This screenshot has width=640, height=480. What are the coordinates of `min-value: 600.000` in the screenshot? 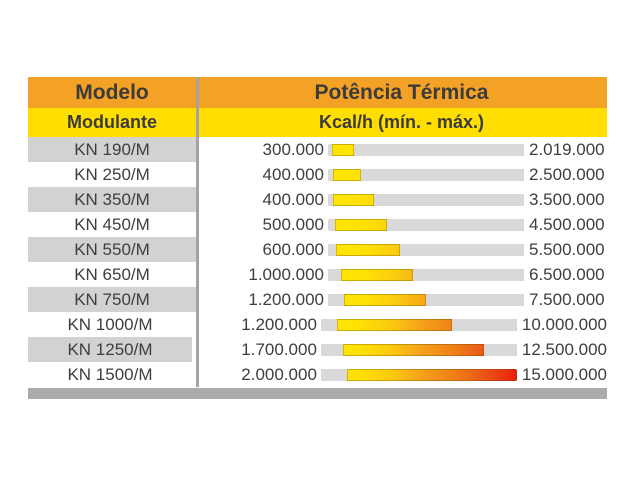 It's located at (293, 249).